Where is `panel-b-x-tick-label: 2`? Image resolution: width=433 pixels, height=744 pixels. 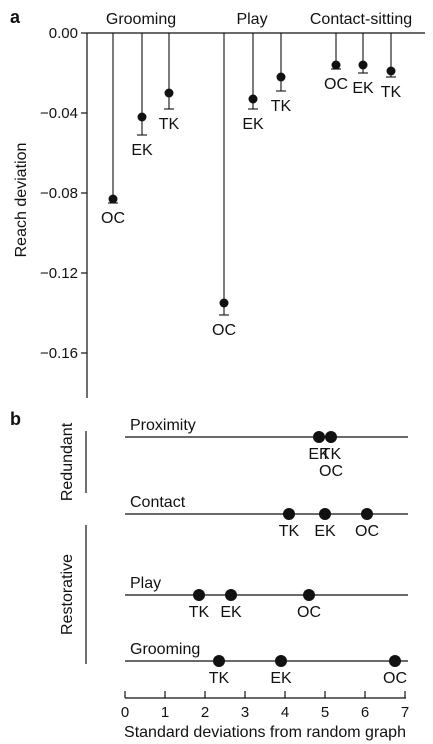
panel-b-x-tick-label: 2 is located at coordinates (205, 712).